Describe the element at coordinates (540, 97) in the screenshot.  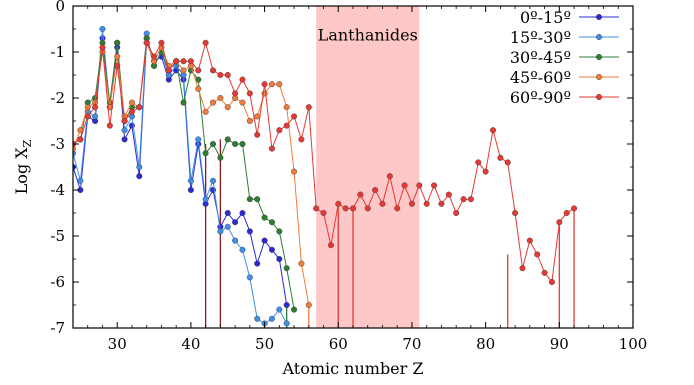
I see `legend-label: 60º-90º` at that location.